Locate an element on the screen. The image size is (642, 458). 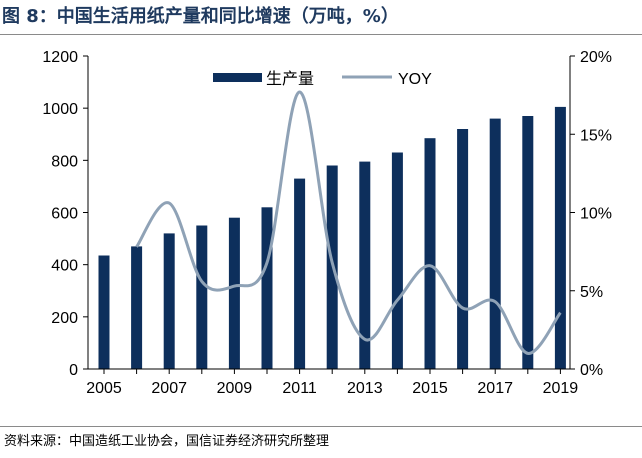
right-tick-label-0%: 0% is located at coordinates (591, 370).